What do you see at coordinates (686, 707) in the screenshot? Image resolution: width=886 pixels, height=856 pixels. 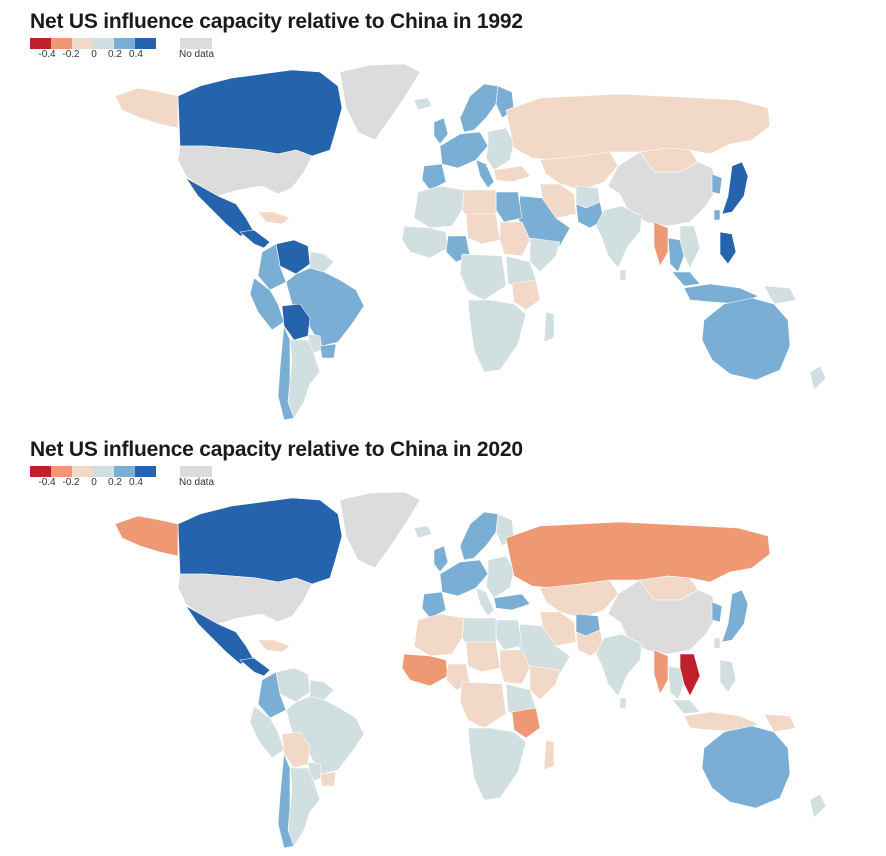 I see `region-malaysia` at bounding box center [686, 707].